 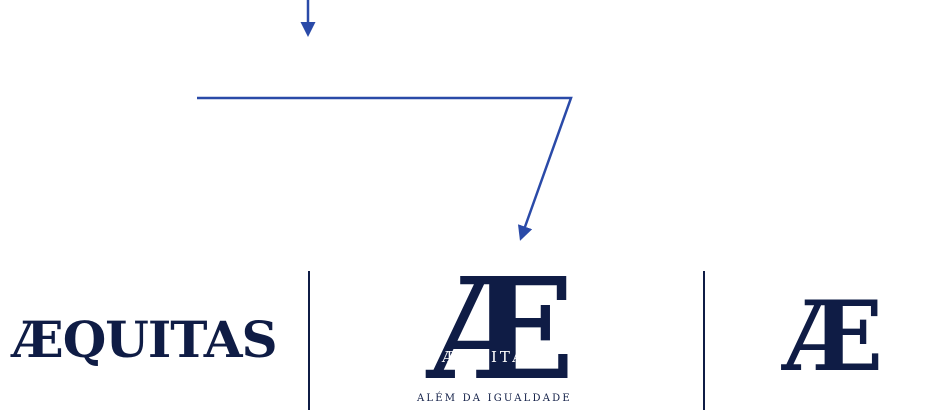 What do you see at coordinates (491, 357) in the screenshot?
I see `emblem-wordmark: ÆQUITAS` at bounding box center [491, 357].